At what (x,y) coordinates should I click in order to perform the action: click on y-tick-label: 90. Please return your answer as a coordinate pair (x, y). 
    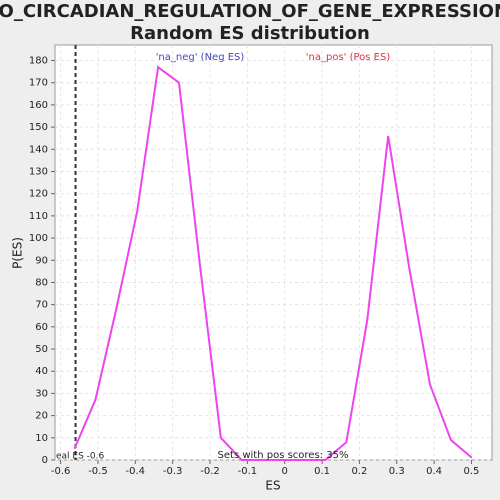
    Looking at the image, I should click on (41, 260).